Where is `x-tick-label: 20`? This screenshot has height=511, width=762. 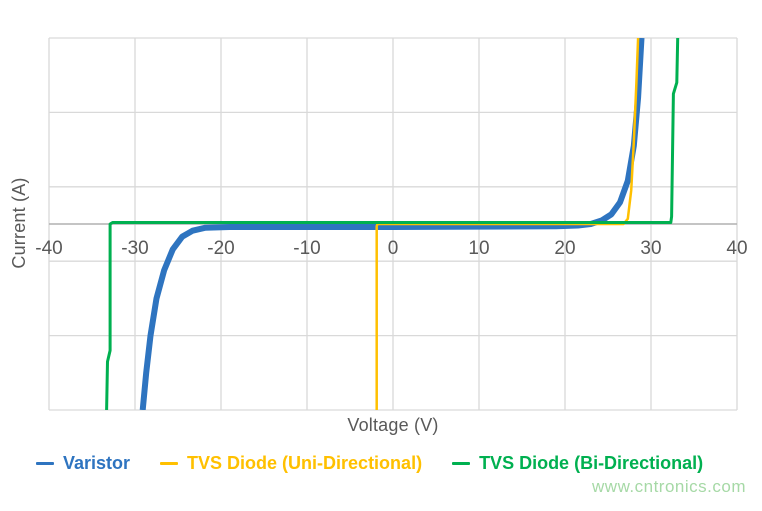 x-tick-label: 20 is located at coordinates (564, 248).